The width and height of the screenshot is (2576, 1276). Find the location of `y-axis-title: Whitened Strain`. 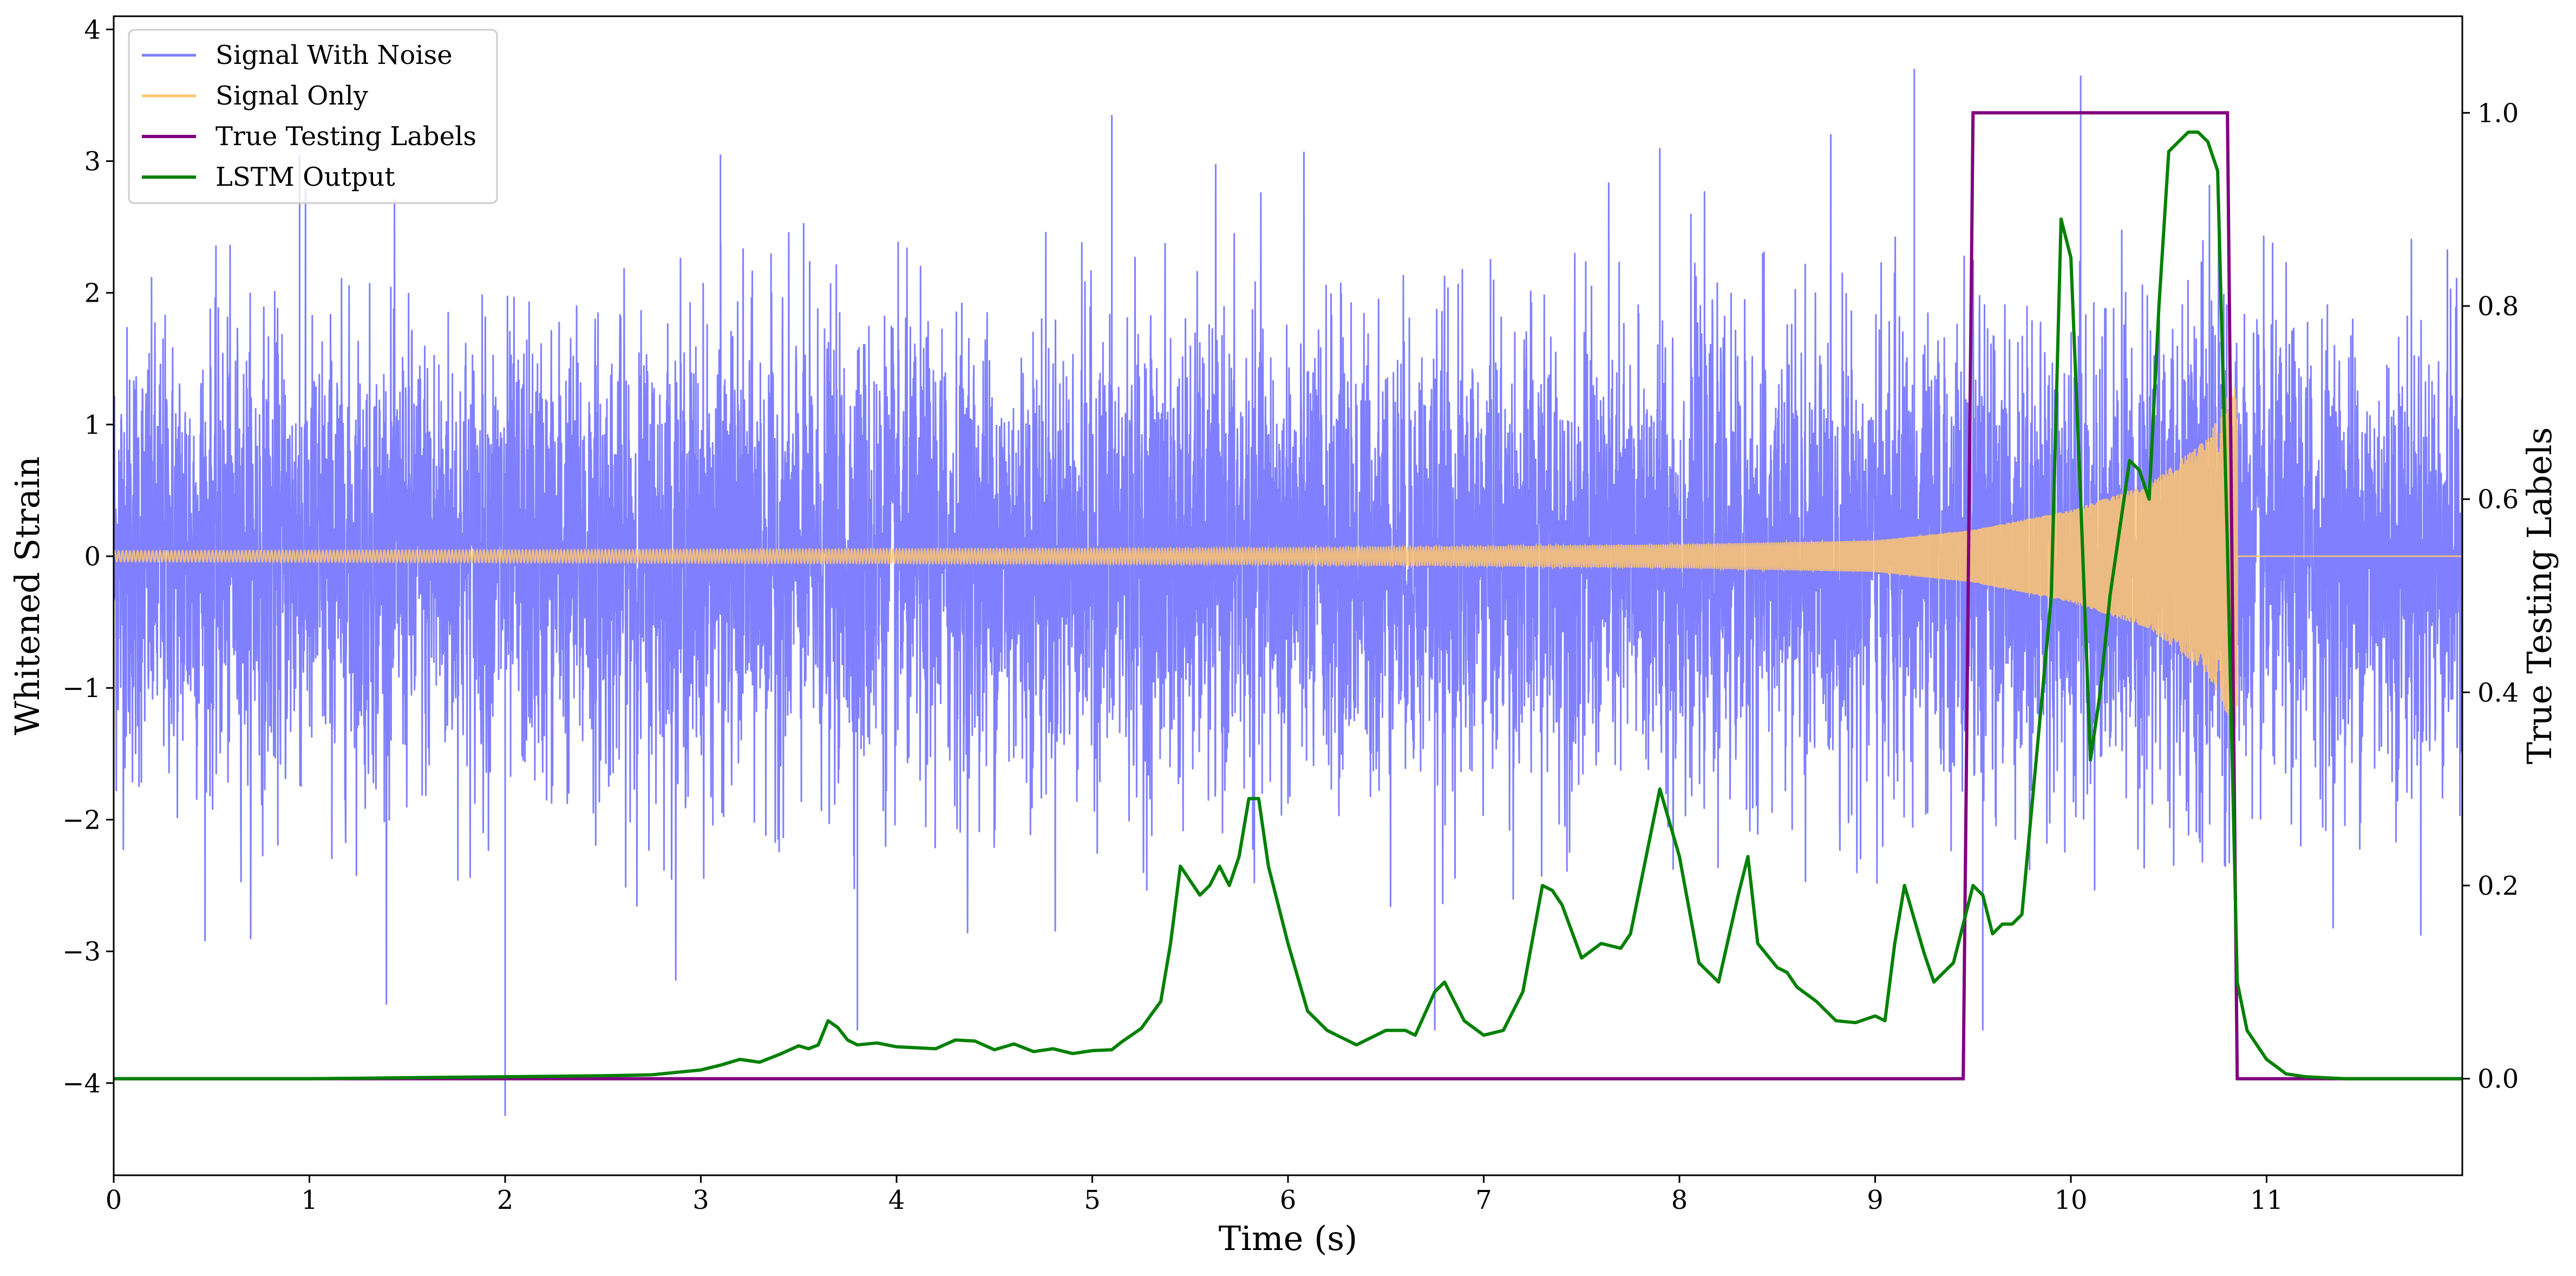

y-axis-title: Whitened Strain is located at coordinates (28, 596).